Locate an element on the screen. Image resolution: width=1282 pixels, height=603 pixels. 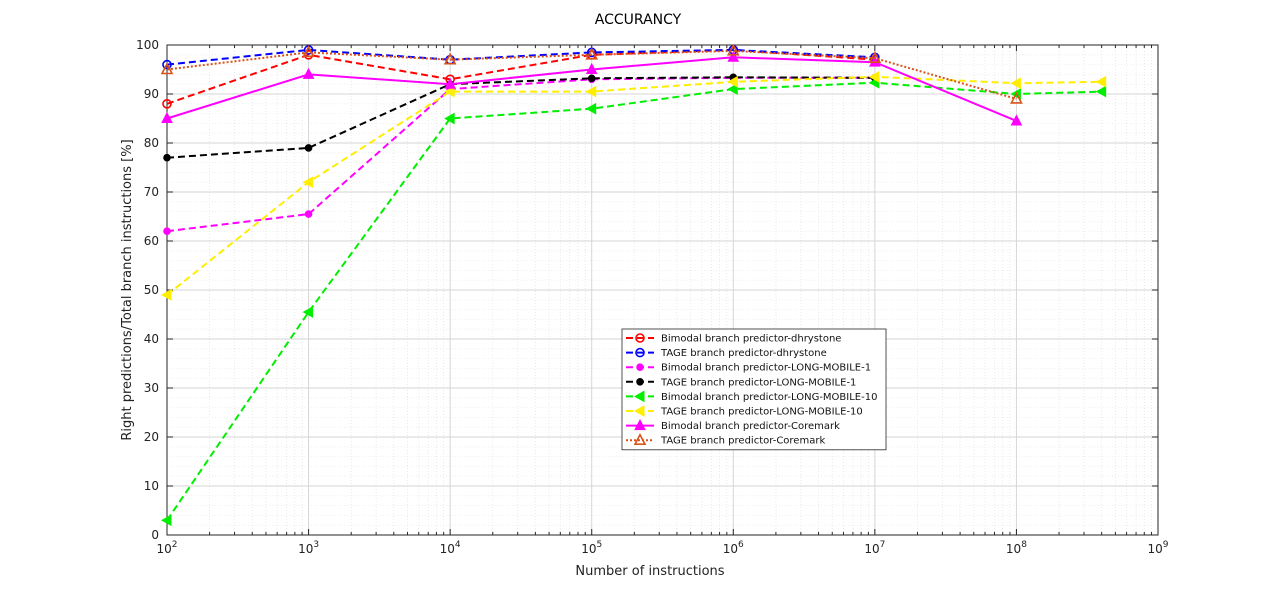
y-tick-label: 60 is located at coordinates (151, 241).